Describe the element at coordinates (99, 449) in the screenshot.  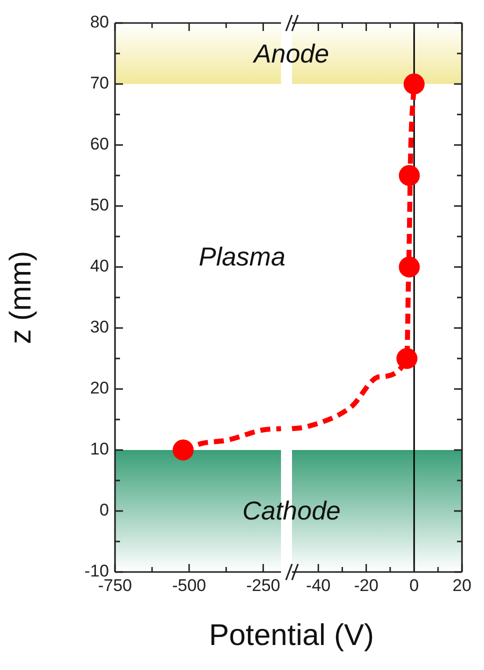
I see `y-tick-label: 10` at that location.